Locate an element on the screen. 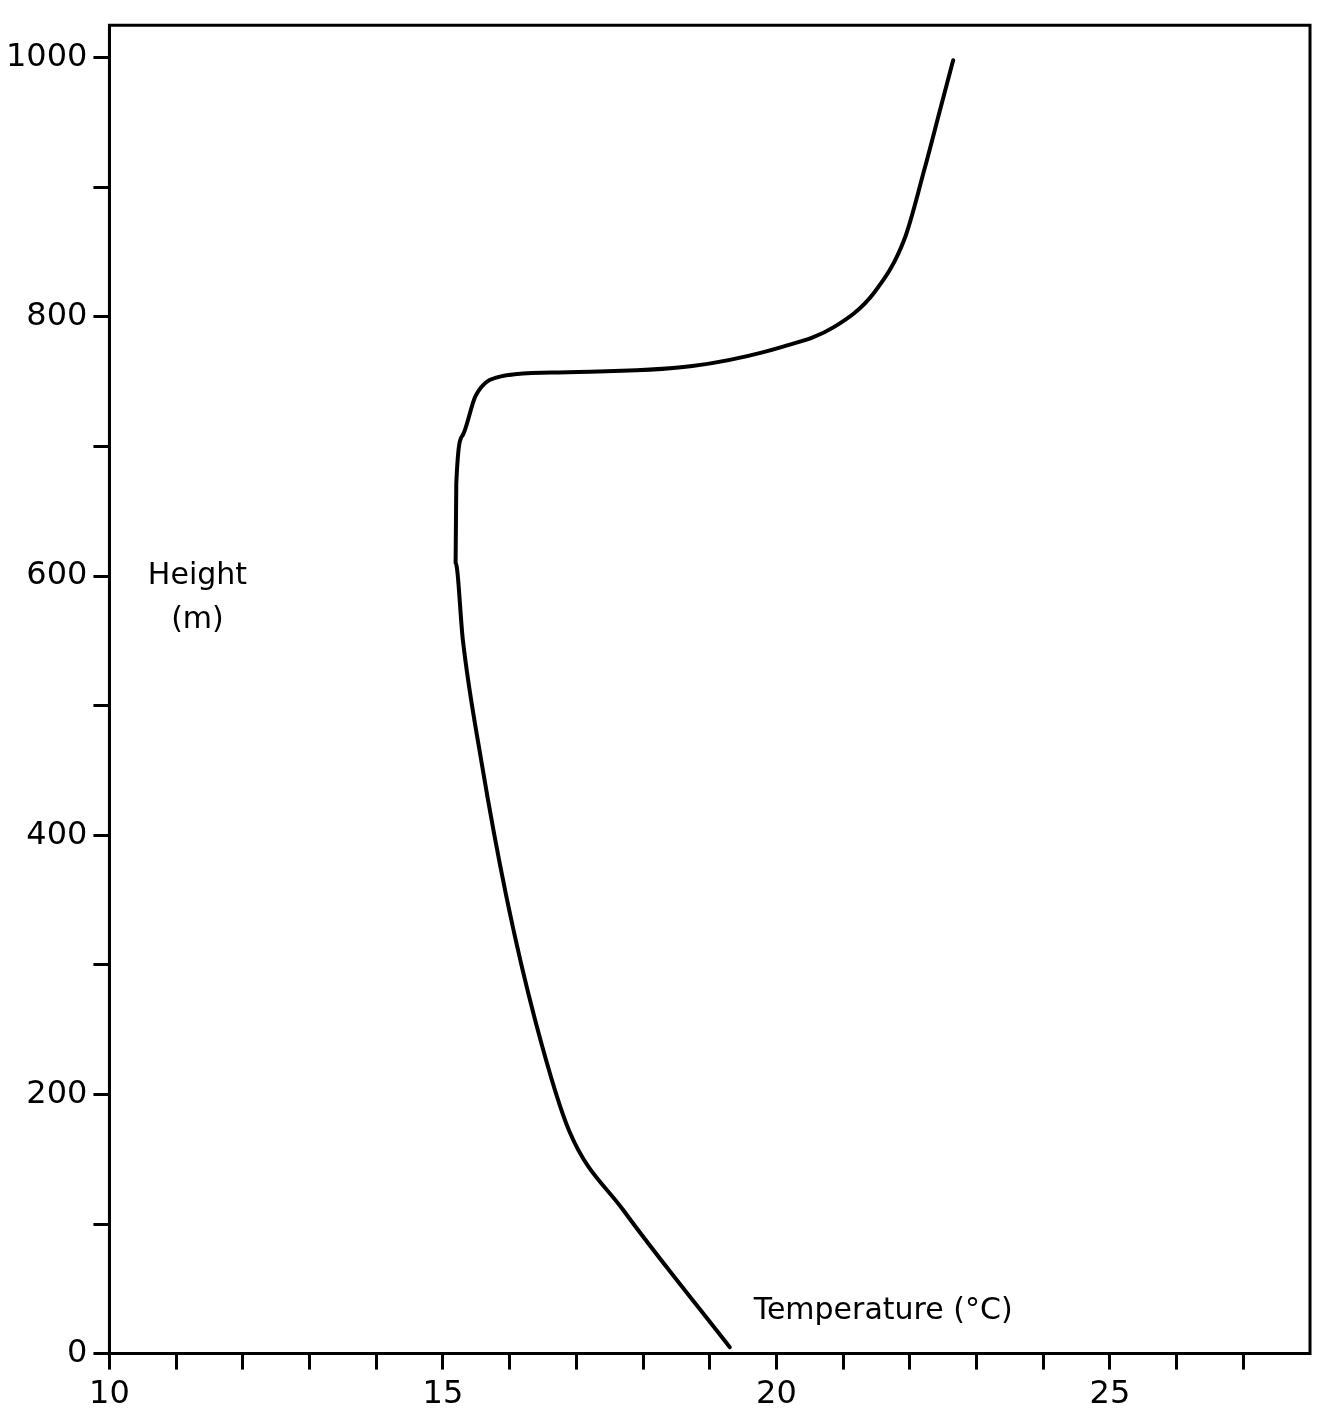 This screenshot has height=1420, width=1317. x-tick-label: 25 is located at coordinates (1110, 1392).